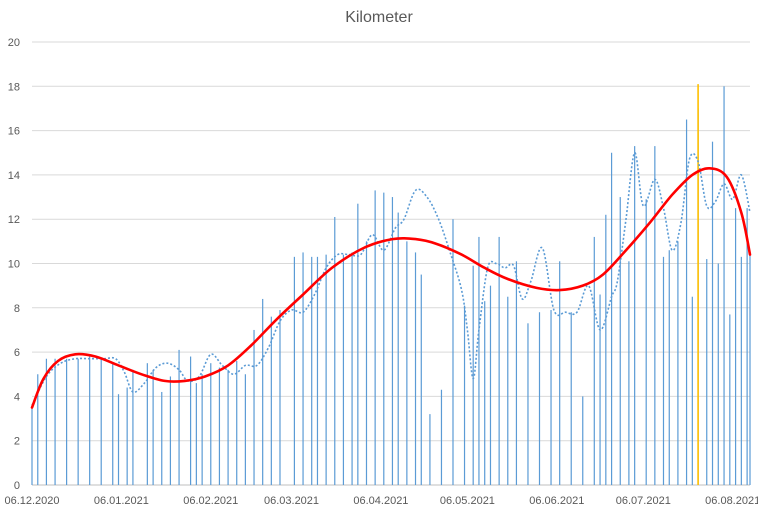  Describe the element at coordinates (17, 309) in the screenshot. I see `y-tick-label: 8` at that location.